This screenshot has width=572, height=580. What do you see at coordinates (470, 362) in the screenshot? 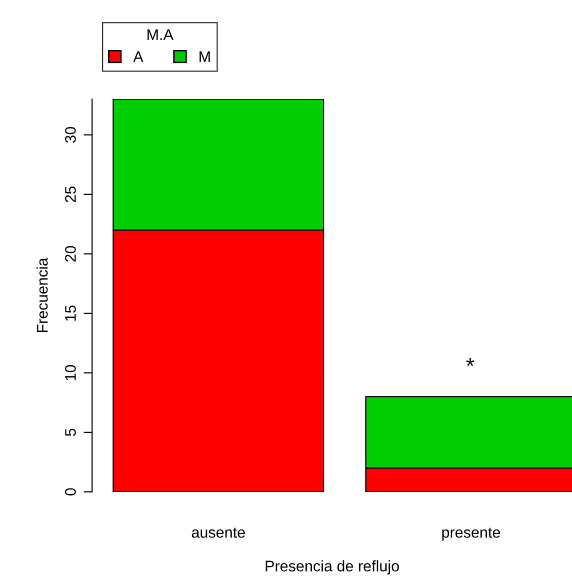
I see `annotation: *` at bounding box center [470, 362].